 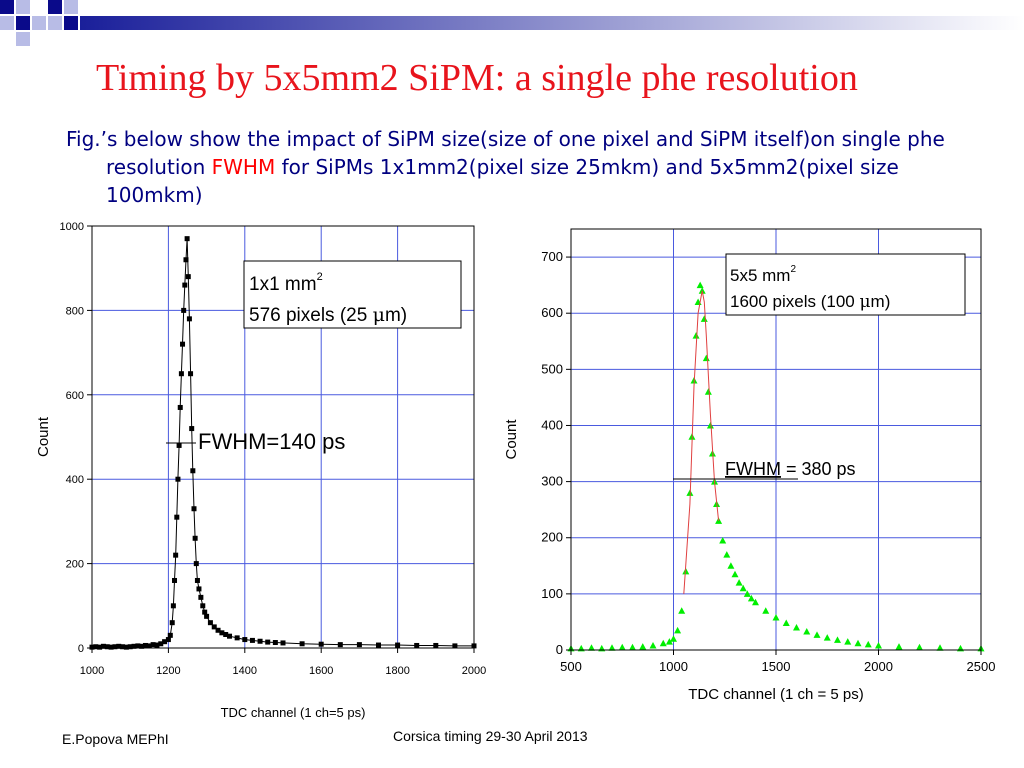 I want to click on left-legend-superscript: 2, so click(x=320, y=277).